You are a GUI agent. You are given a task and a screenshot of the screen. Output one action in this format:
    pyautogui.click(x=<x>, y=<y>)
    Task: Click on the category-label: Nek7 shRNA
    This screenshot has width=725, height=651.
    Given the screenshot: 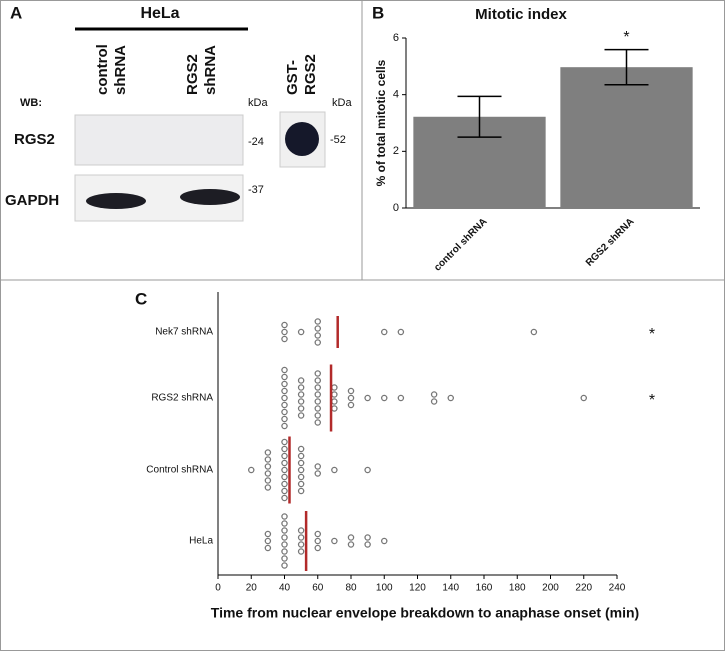 What is the action you would take?
    pyautogui.click(x=184, y=332)
    